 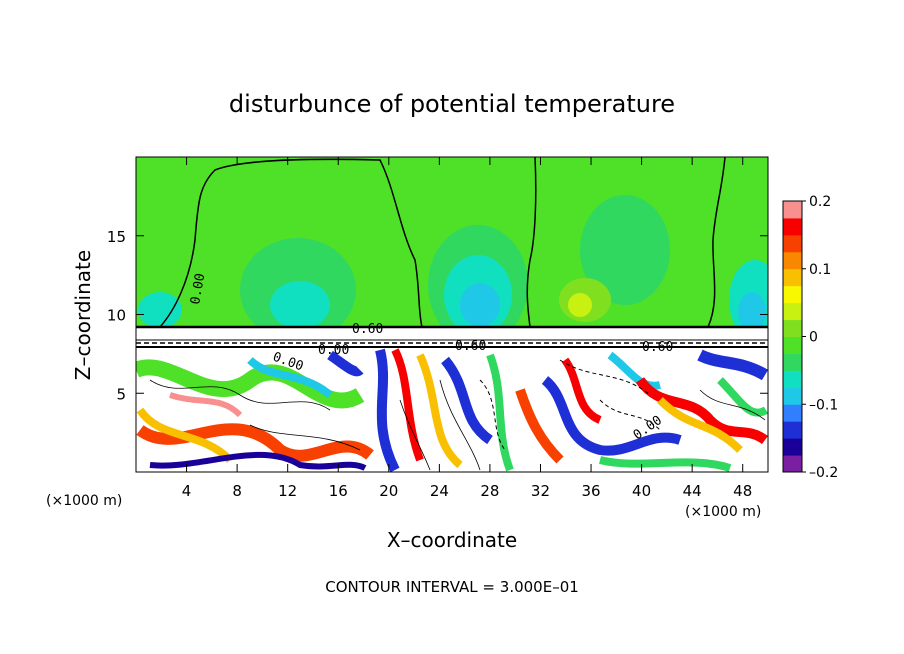 What do you see at coordinates (742, 491) in the screenshot?
I see `x-tick-label: 48` at bounding box center [742, 491].